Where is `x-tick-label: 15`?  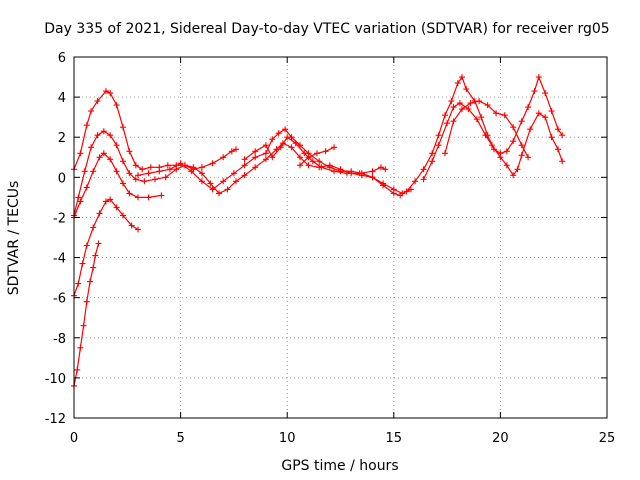
x-tick-label: 15 is located at coordinates (394, 438).